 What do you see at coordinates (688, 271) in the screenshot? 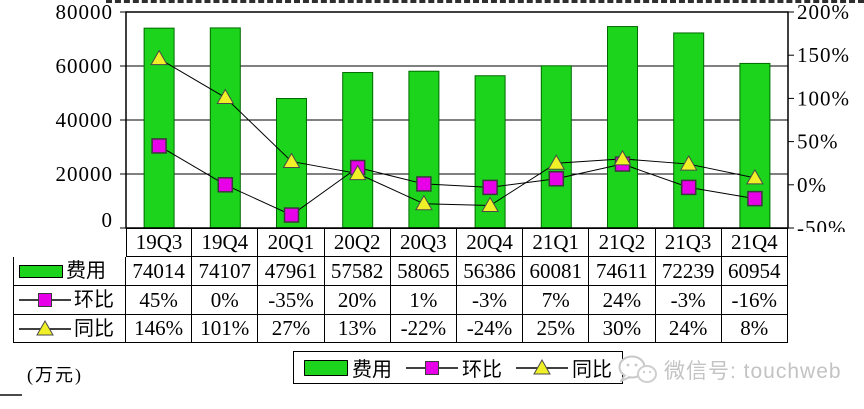
I see `table-cell-费用-21Q3: 72239` at bounding box center [688, 271].